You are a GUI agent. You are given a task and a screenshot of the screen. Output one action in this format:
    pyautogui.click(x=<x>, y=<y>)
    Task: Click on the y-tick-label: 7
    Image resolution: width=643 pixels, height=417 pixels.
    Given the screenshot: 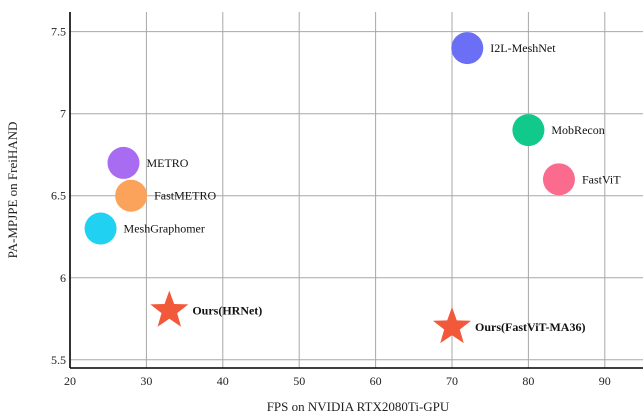 What is the action you would take?
    pyautogui.click(x=63, y=114)
    